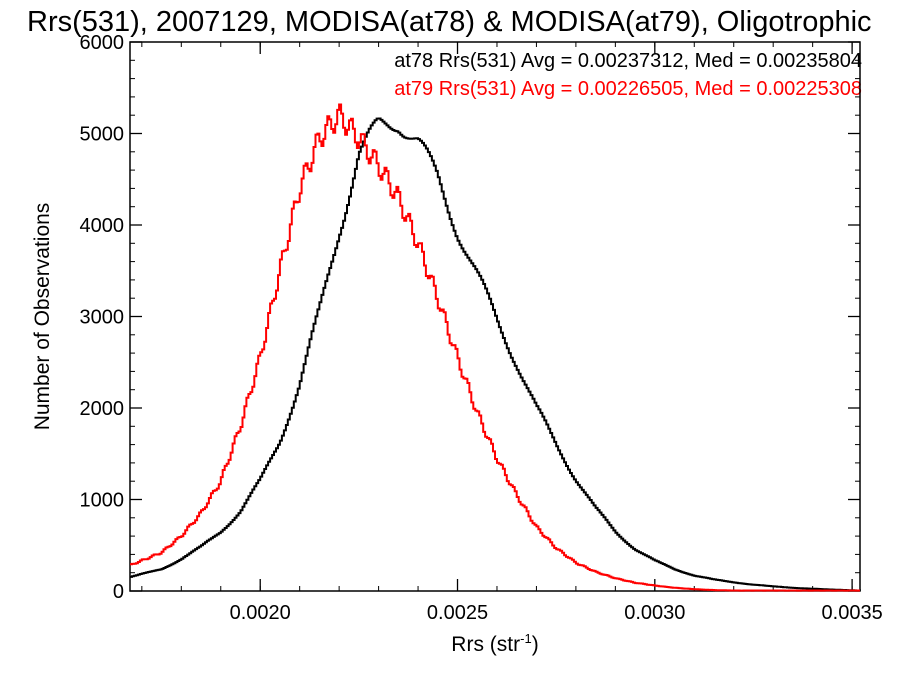 The height and width of the screenshot is (675, 900). Describe the element at coordinates (457, 613) in the screenshot. I see `x-tick-label: 0.0025` at that location.